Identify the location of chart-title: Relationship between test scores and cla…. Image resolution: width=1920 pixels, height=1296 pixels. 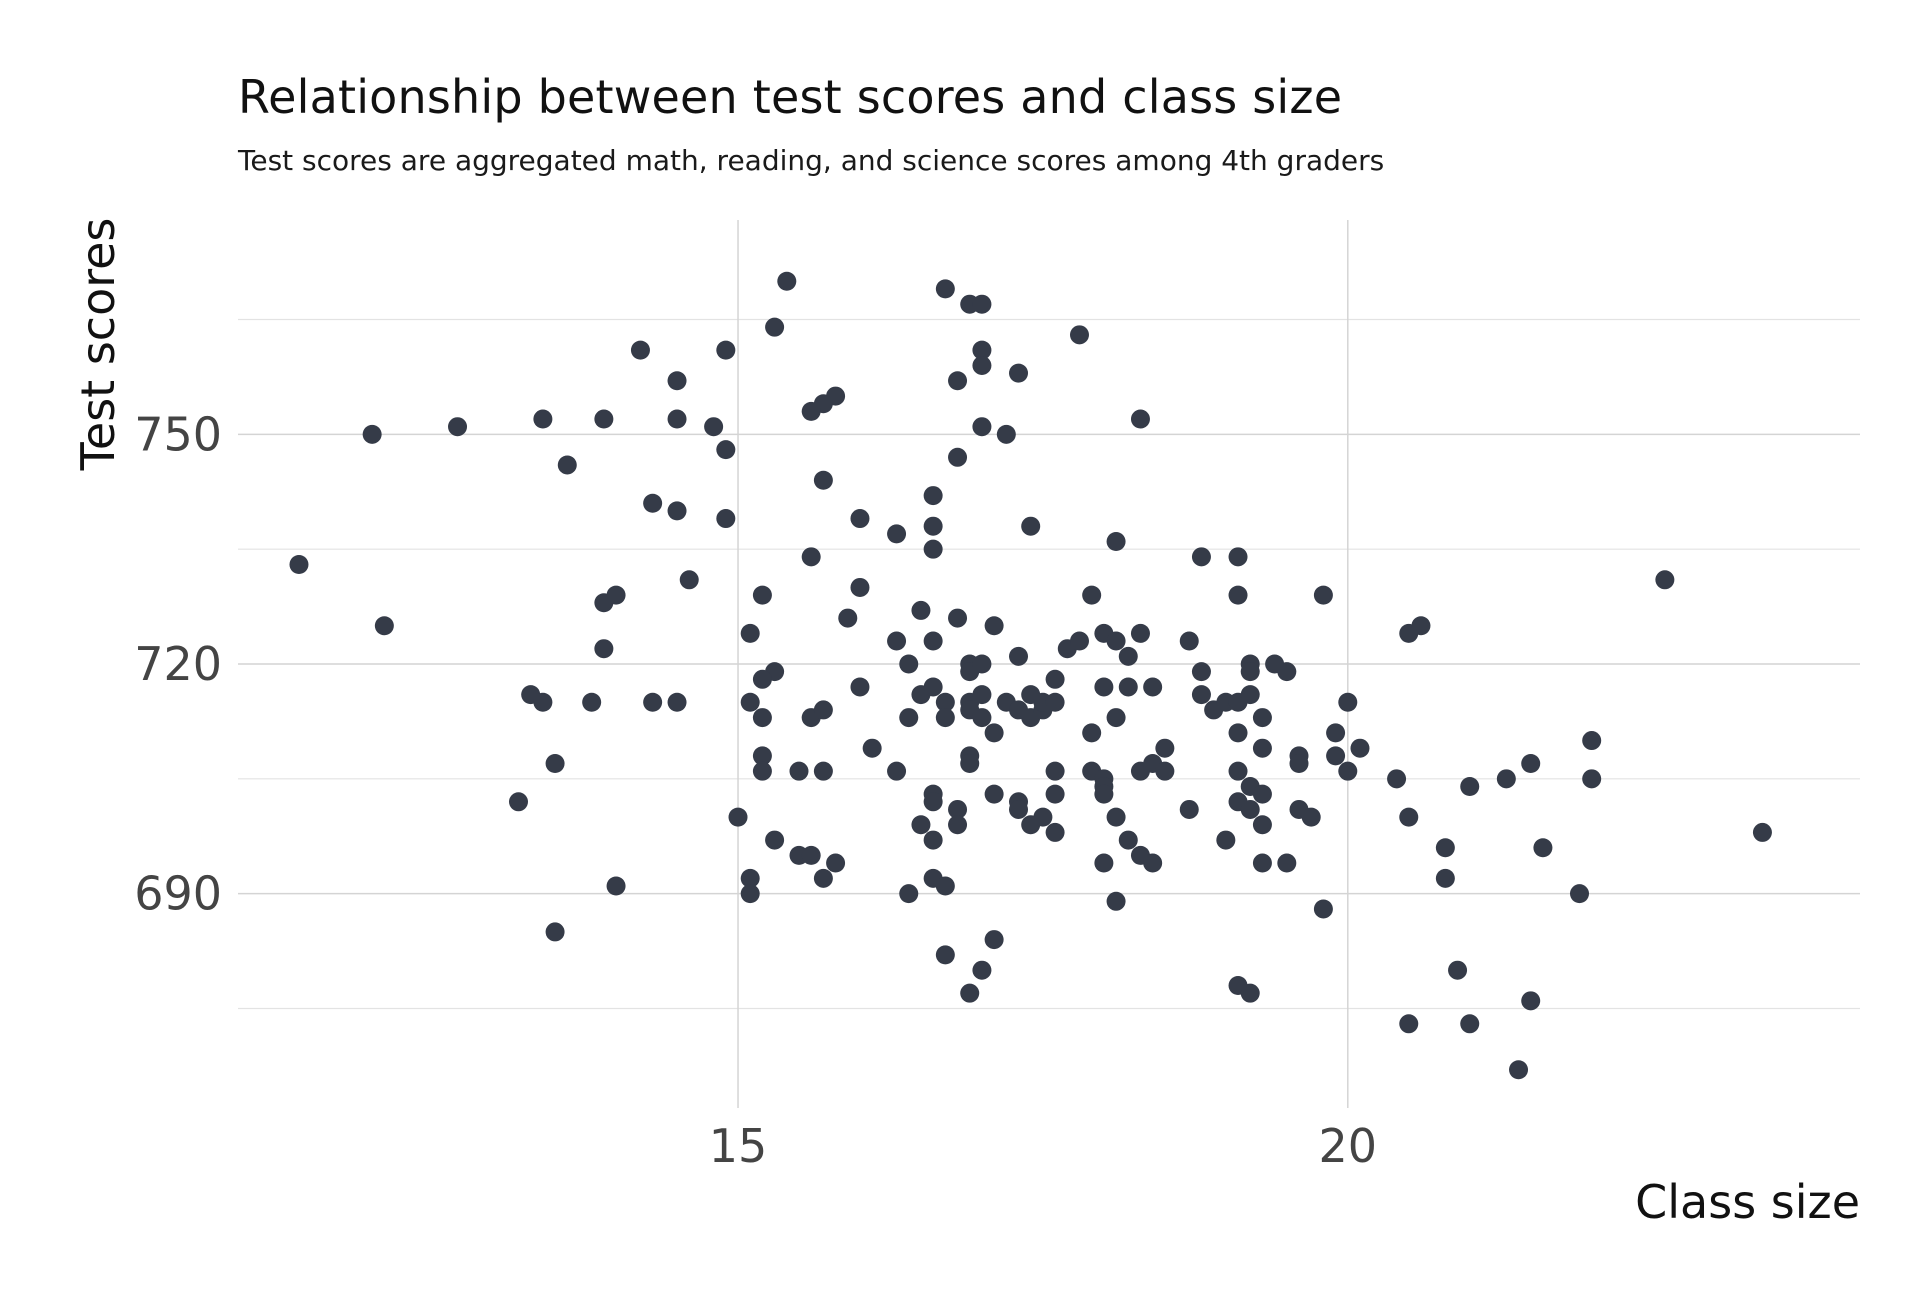
(790, 97).